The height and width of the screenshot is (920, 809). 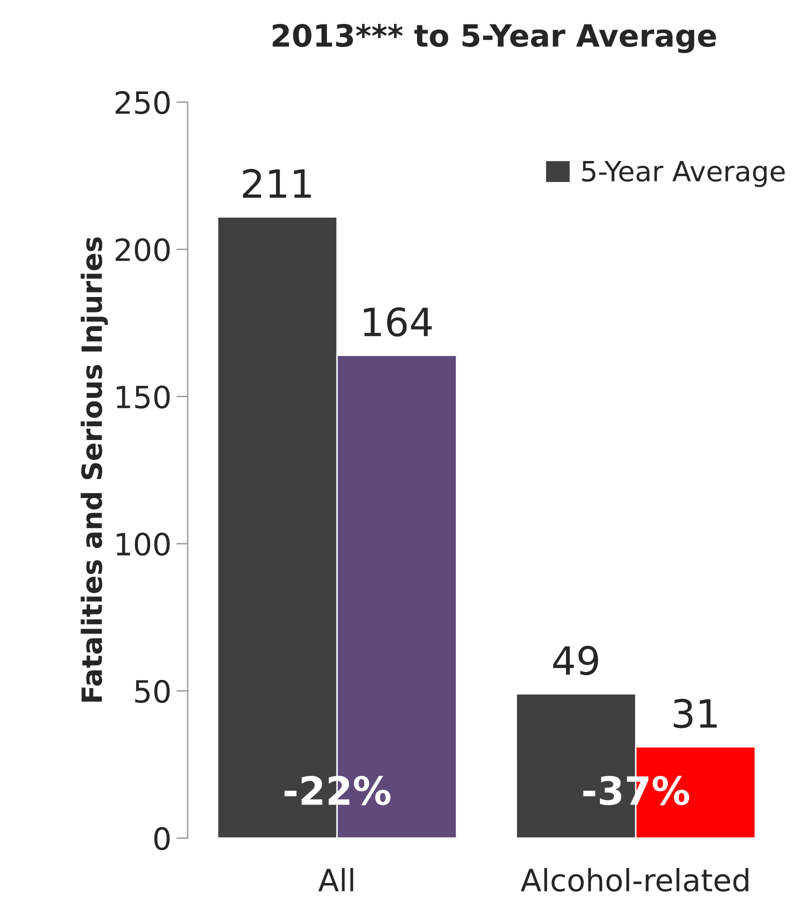 I want to click on data-label: 49, so click(x=575, y=661).